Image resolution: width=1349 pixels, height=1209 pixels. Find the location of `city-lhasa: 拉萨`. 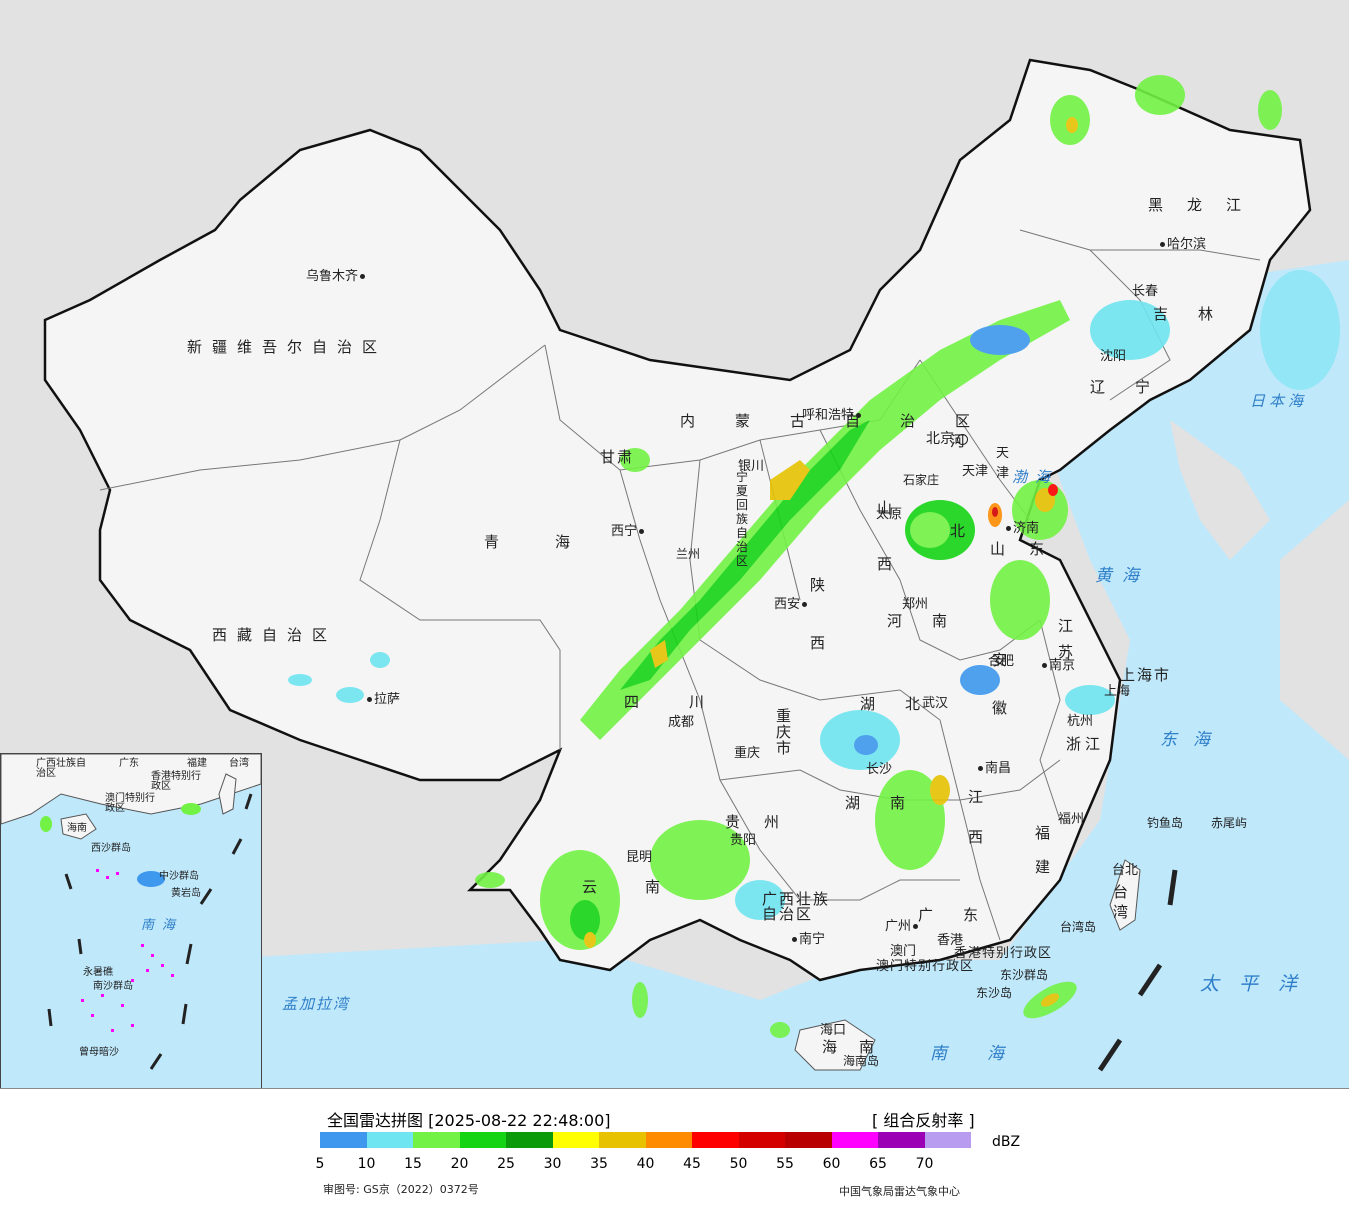

city-lhasa: 拉萨 is located at coordinates (382, 699).